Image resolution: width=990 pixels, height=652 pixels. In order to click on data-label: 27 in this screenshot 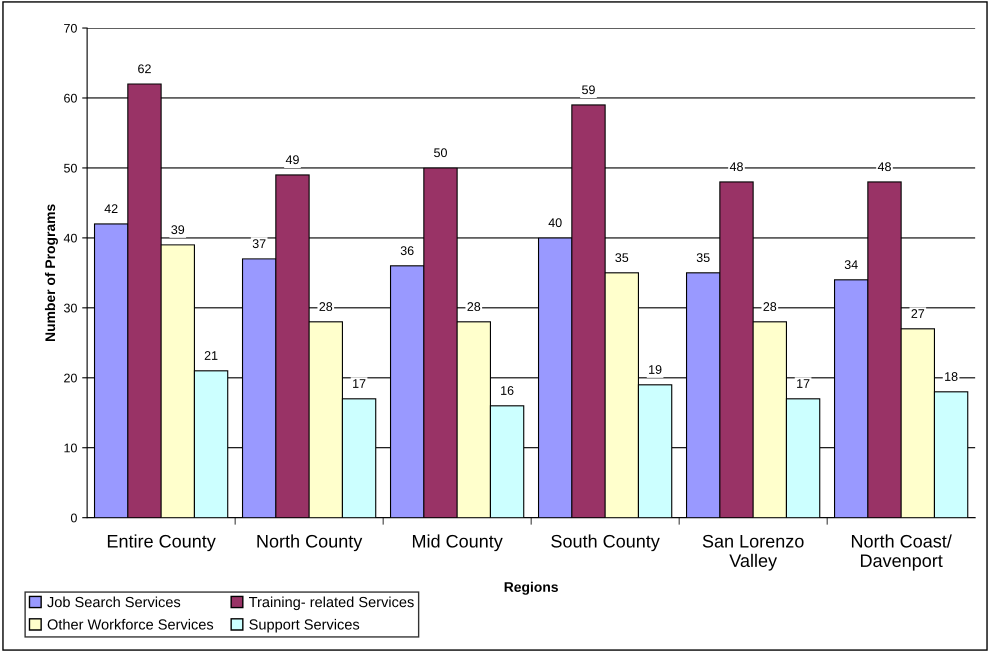, I will do `click(917, 313)`.